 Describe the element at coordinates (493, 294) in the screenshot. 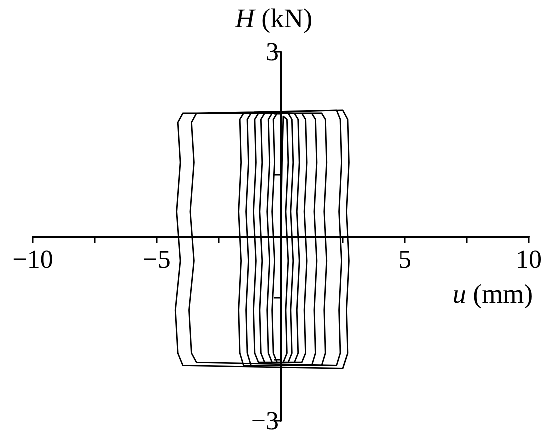

I see `x-axis-title: u (mm)` at that location.